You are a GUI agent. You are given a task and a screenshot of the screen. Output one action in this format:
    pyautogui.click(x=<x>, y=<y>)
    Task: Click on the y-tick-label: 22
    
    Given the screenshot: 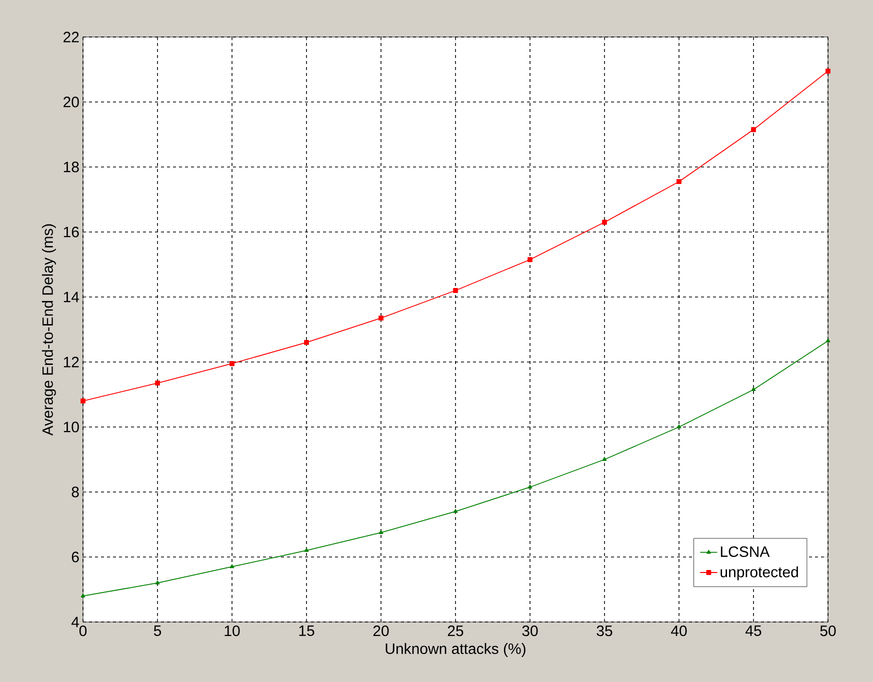 What is the action you would take?
    pyautogui.click(x=71, y=37)
    